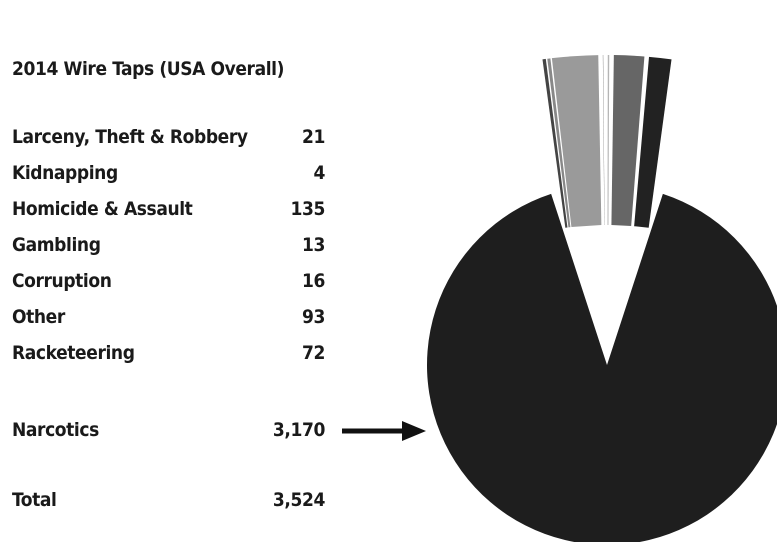 This screenshot has height=542, width=777. Describe the element at coordinates (65, 173) in the screenshot. I see `category-label: Kidnapping` at that location.